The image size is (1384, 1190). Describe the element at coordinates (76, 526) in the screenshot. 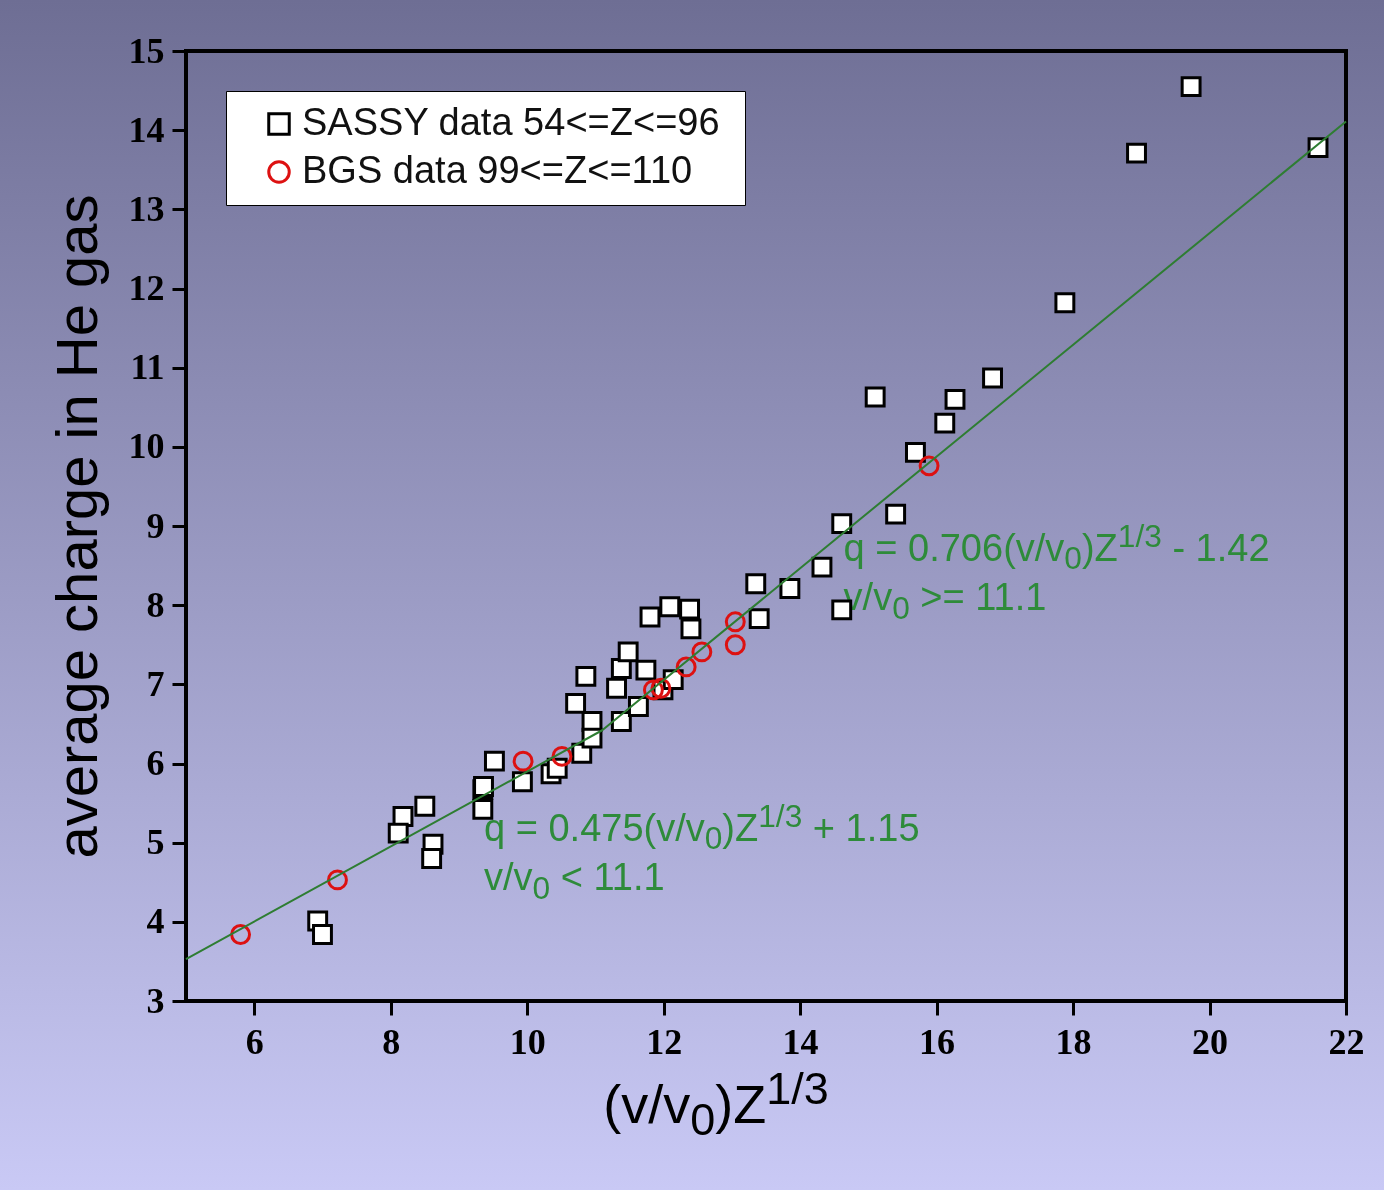

I see `y-axis-title: average charge in He gas` at that location.